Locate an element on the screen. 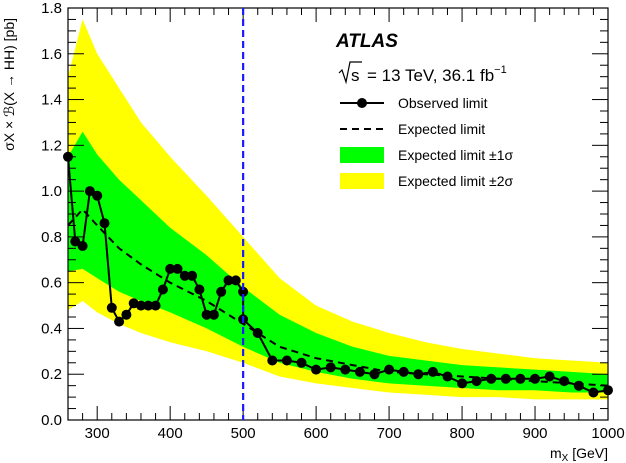  x-tick-label: 300 is located at coordinates (97, 433).